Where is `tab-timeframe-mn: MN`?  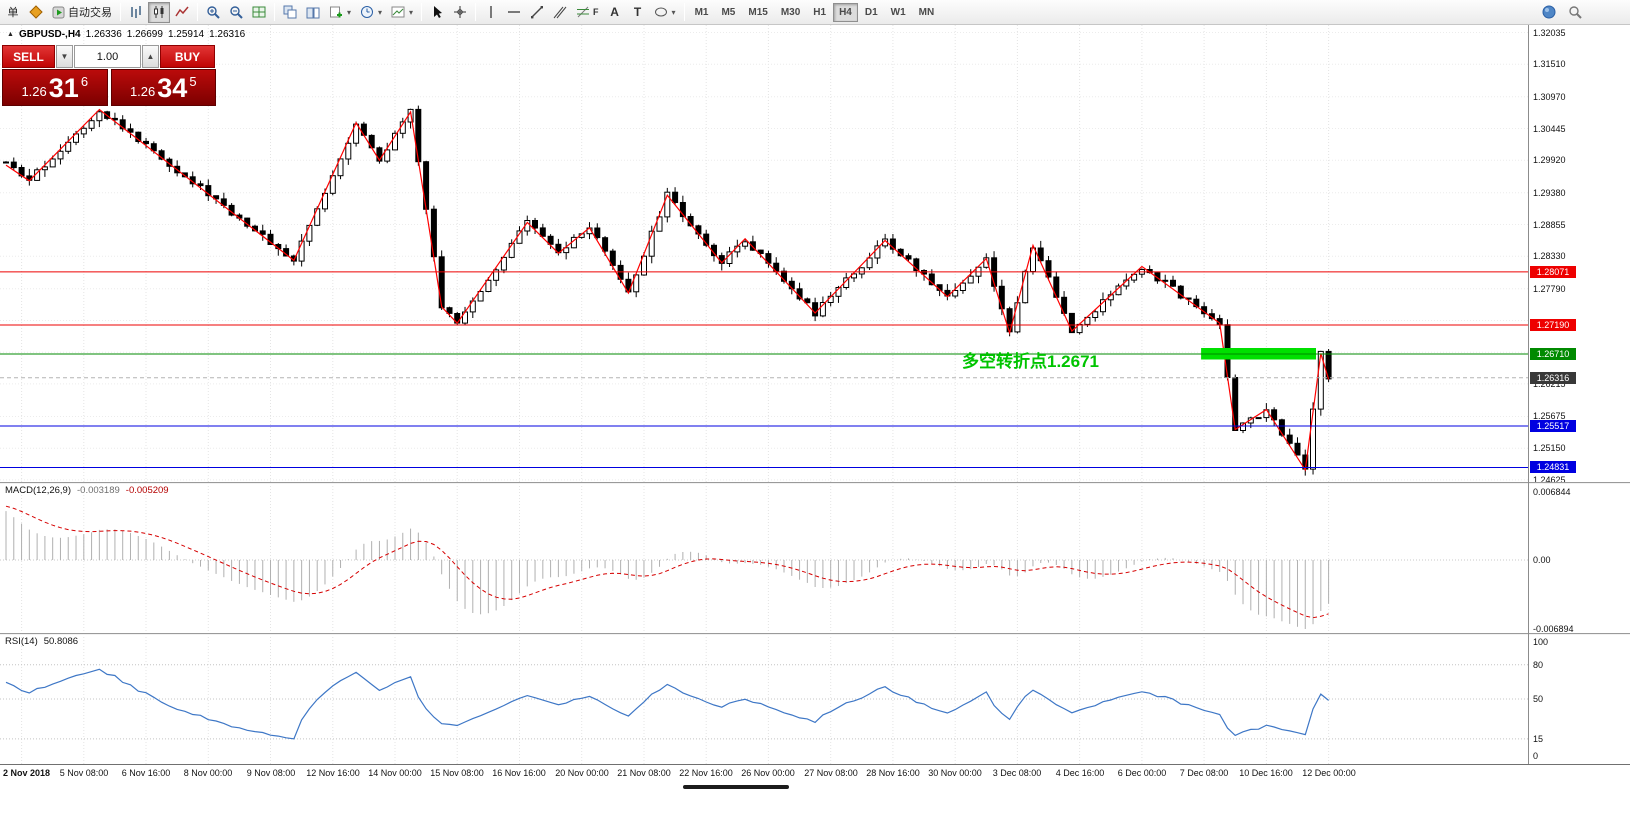 tab-timeframe-mn: MN is located at coordinates (927, 12).